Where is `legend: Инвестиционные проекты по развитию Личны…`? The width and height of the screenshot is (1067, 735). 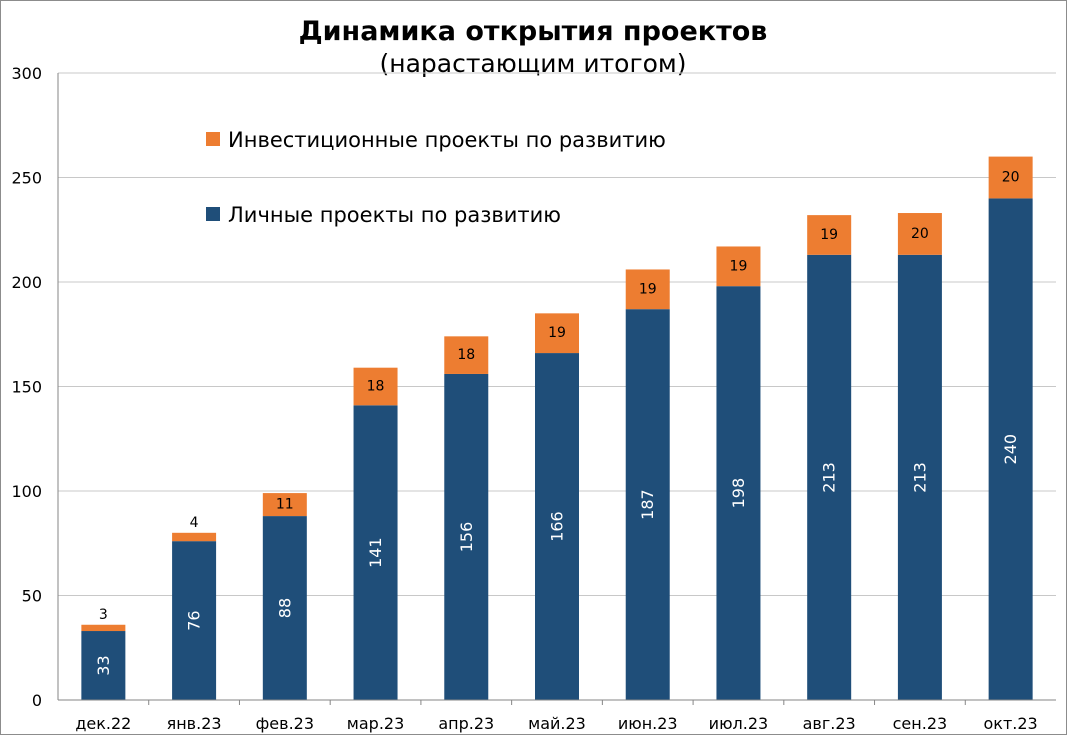 legend: Инвестиционные проекты по развитию Личны… is located at coordinates (436, 177).